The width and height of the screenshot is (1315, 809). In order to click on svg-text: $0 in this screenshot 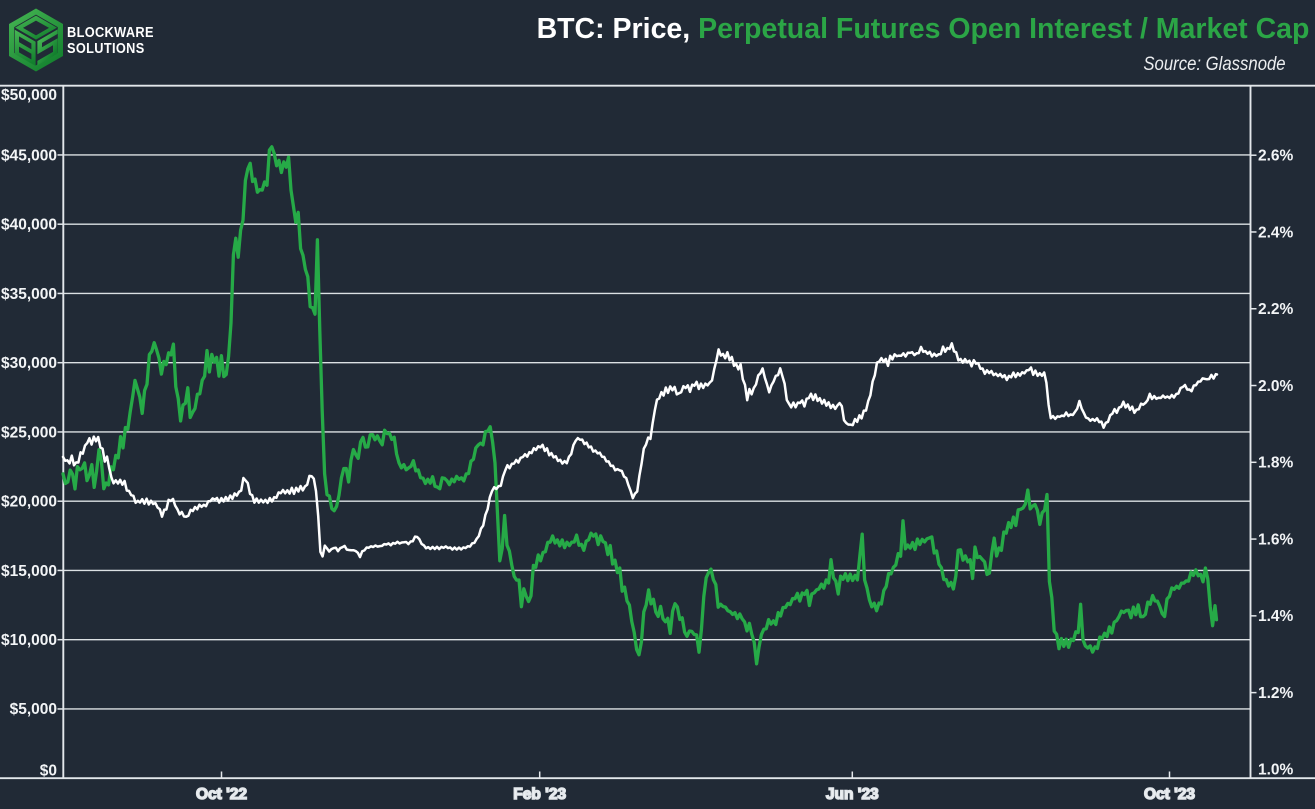, I will do `click(48, 771)`.